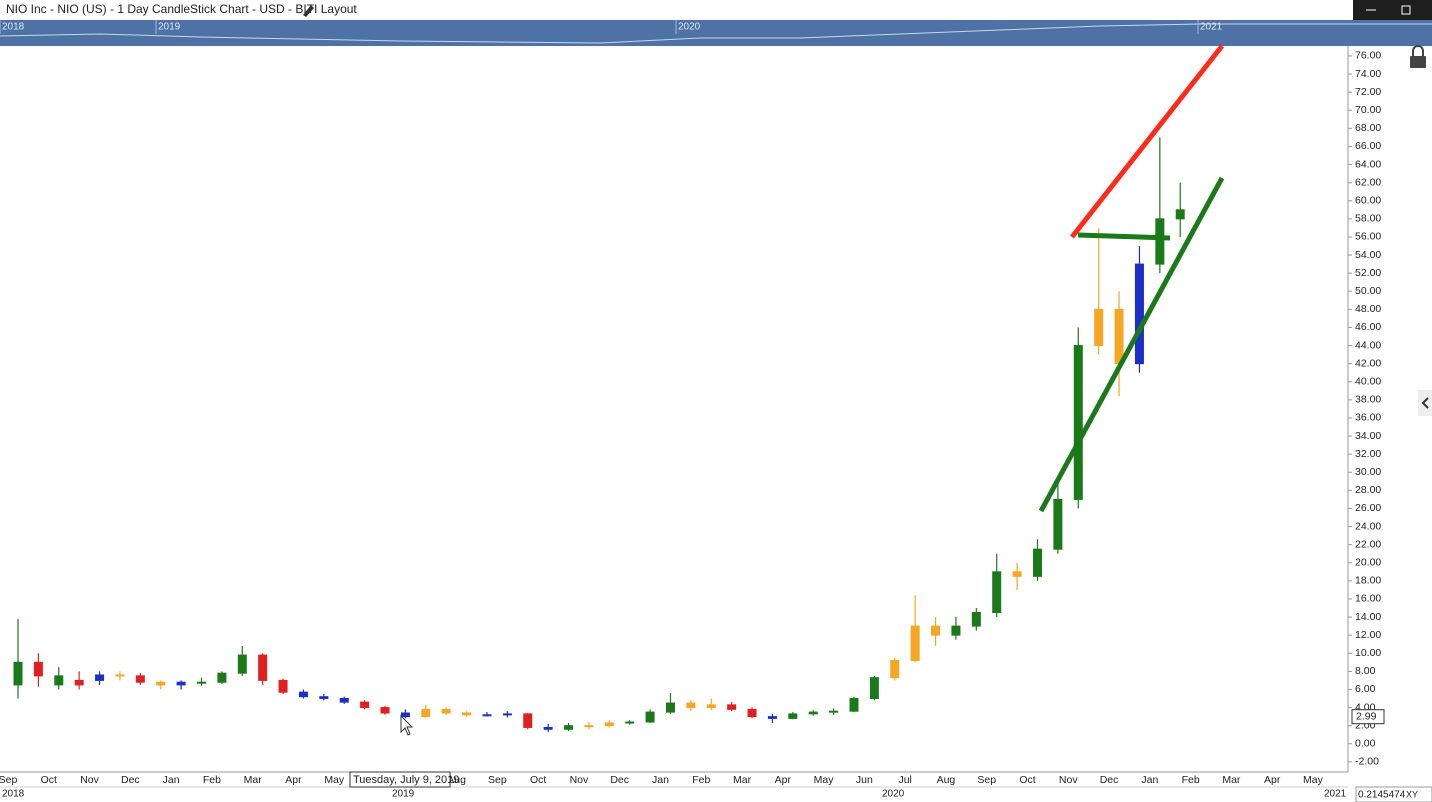 Image resolution: width=1432 pixels, height=802 pixels. I want to click on y-tick-label: 54.00, so click(1368, 255).